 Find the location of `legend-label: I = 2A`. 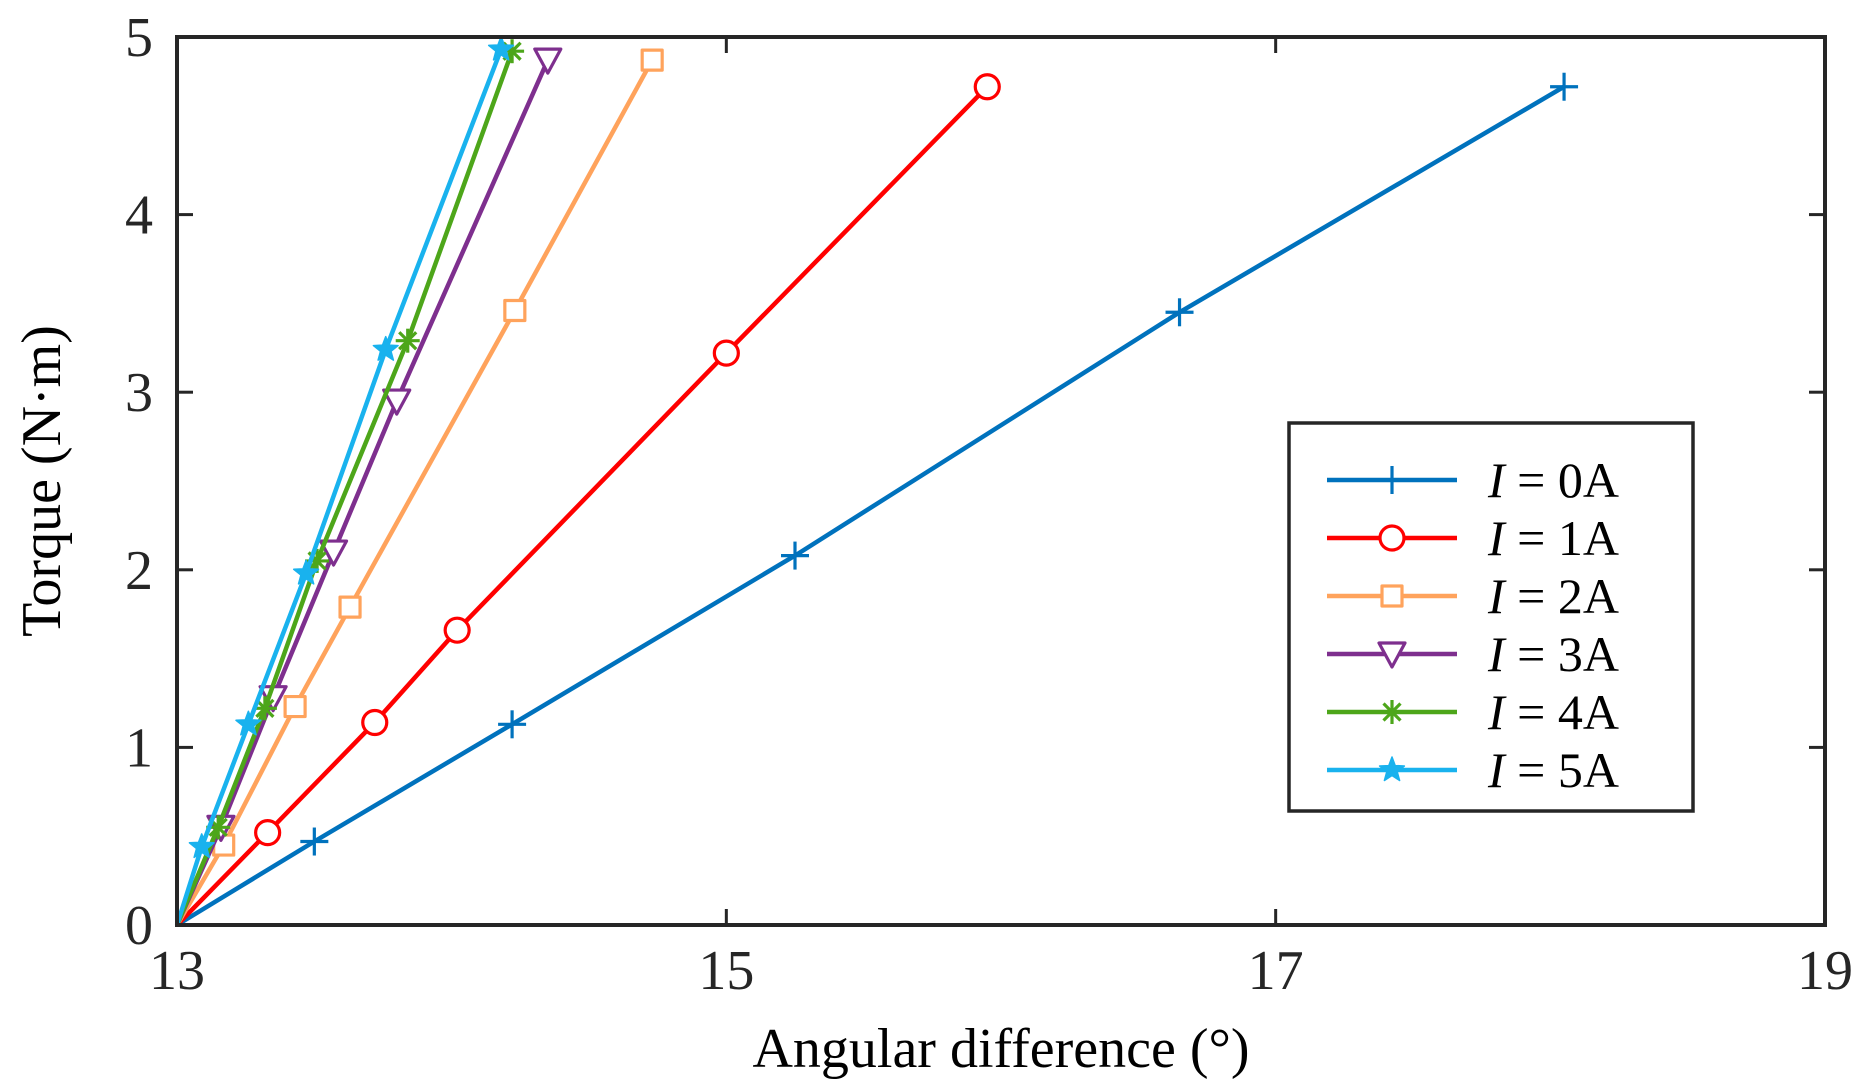

legend-label: I = 2A is located at coordinates (1553, 596).